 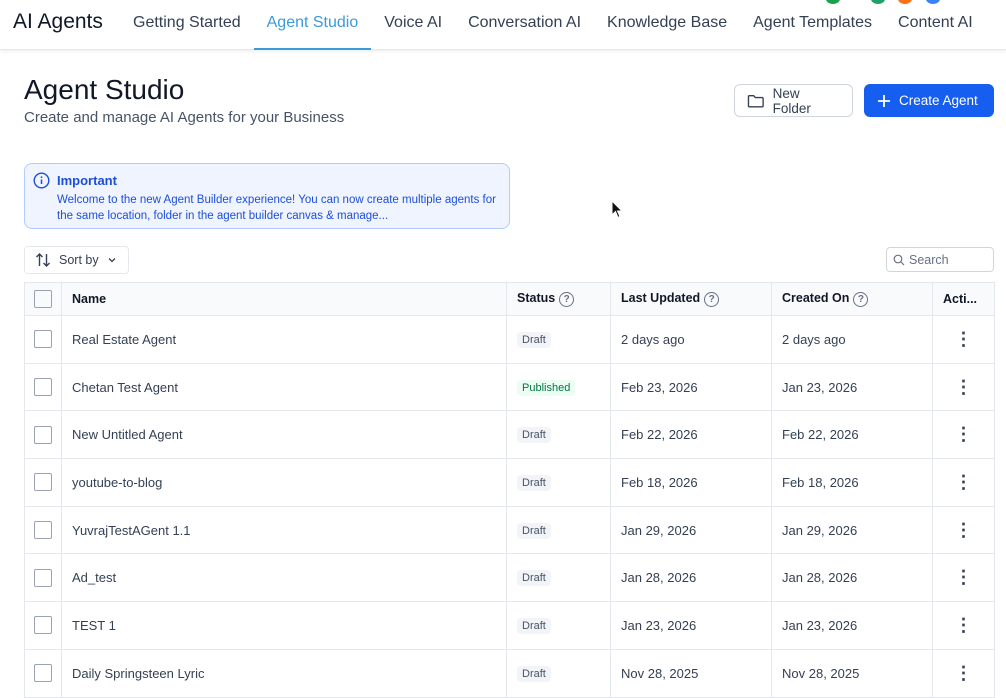 What do you see at coordinates (284, 530) in the screenshot?
I see `agent-name: YuvrajTestAGent 1.1` at bounding box center [284, 530].